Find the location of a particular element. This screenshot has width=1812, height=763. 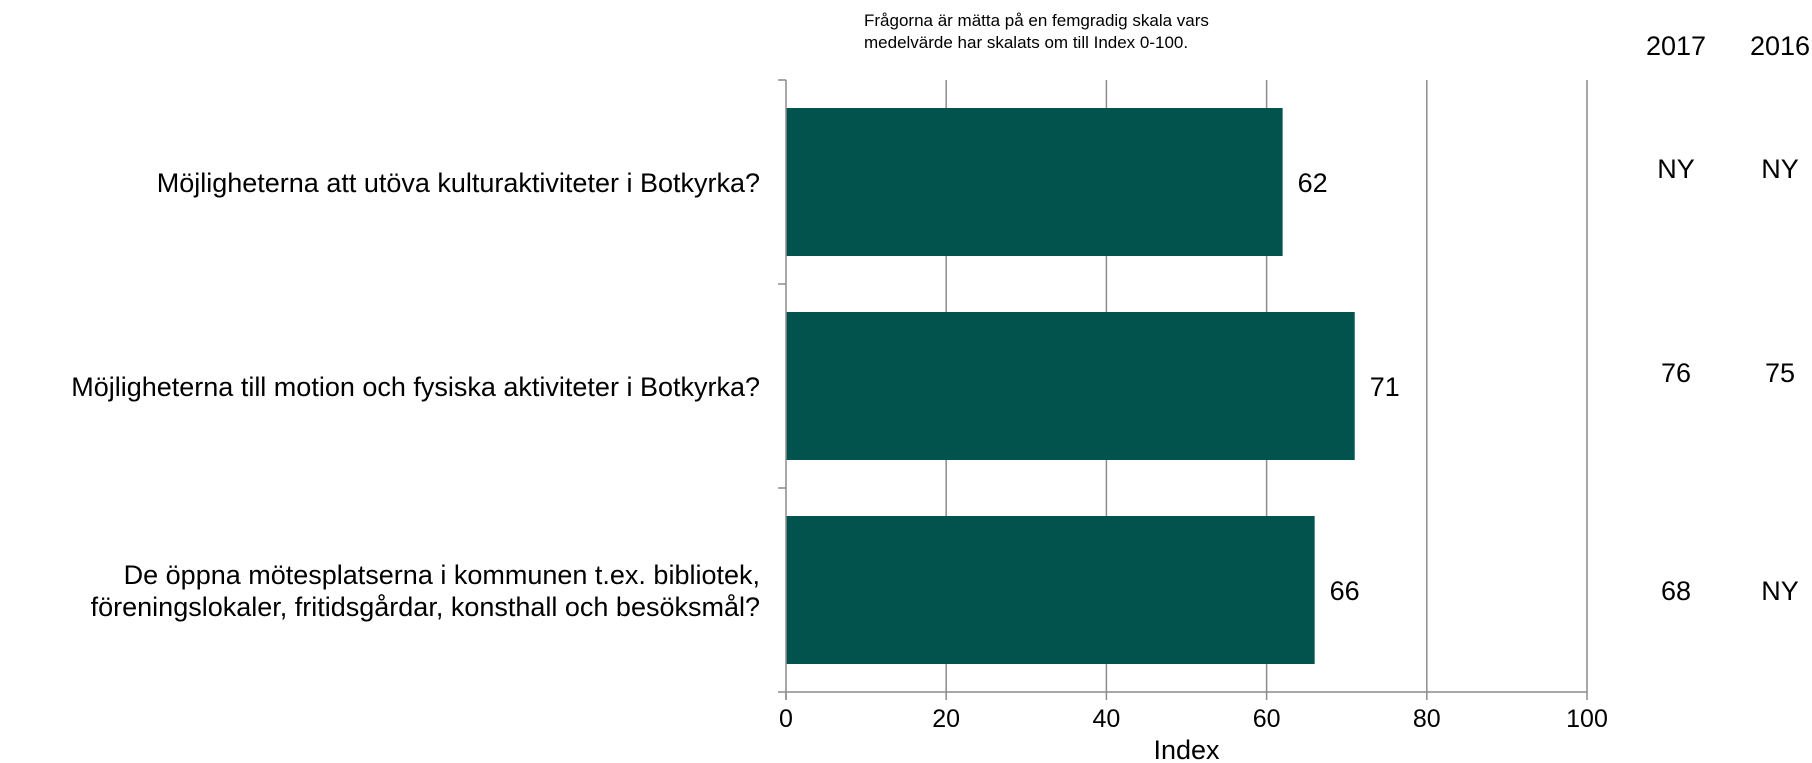

data-label: 71 is located at coordinates (1385, 387).